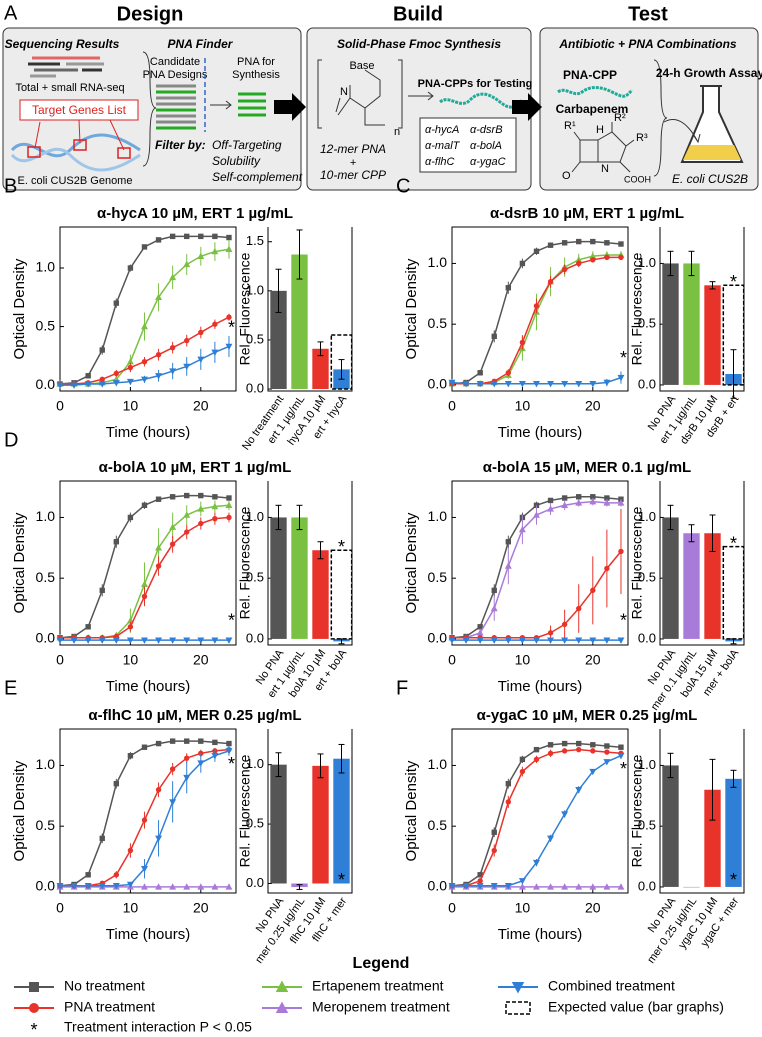  What do you see at coordinates (587, 467) in the screenshot?
I see `chart-title: α-bolA 15 µM, MER 0.1 µg/mL` at bounding box center [587, 467].